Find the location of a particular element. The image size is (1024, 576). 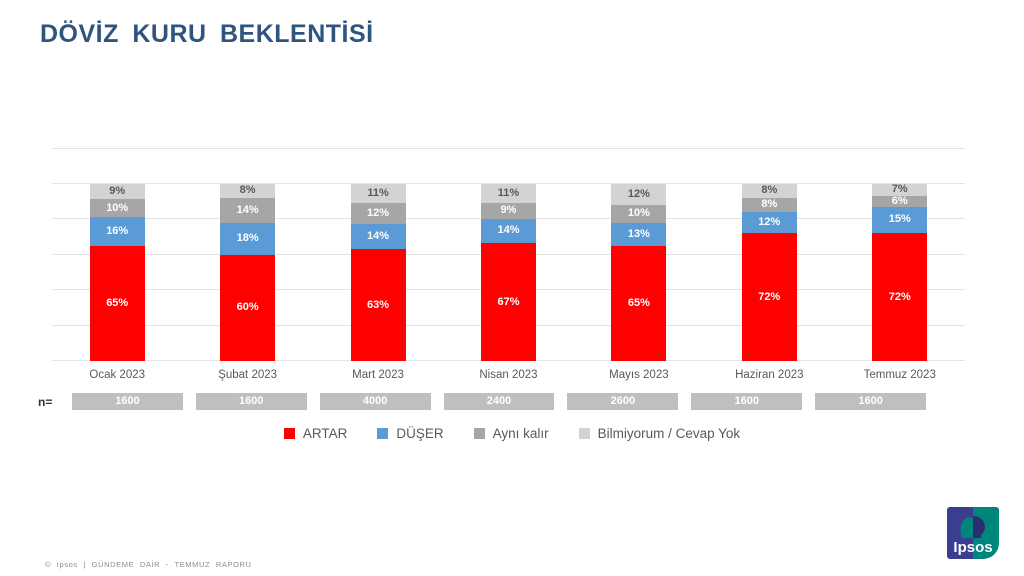

ipsos-logo-graphic: Ipsos is located at coordinates (973, 533).